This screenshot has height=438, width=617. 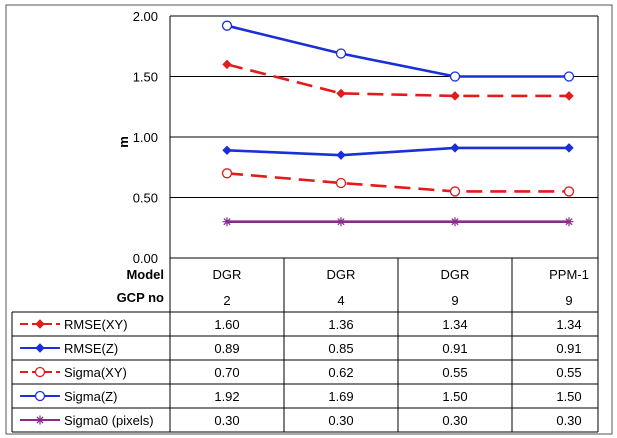 What do you see at coordinates (96, 324) in the screenshot?
I see `legend-label: RMSE(XY)` at bounding box center [96, 324].